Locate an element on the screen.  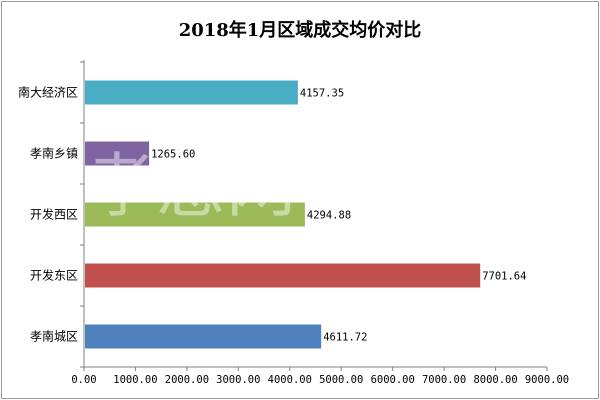
x-tick-label: 6000.00 is located at coordinates (393, 380).